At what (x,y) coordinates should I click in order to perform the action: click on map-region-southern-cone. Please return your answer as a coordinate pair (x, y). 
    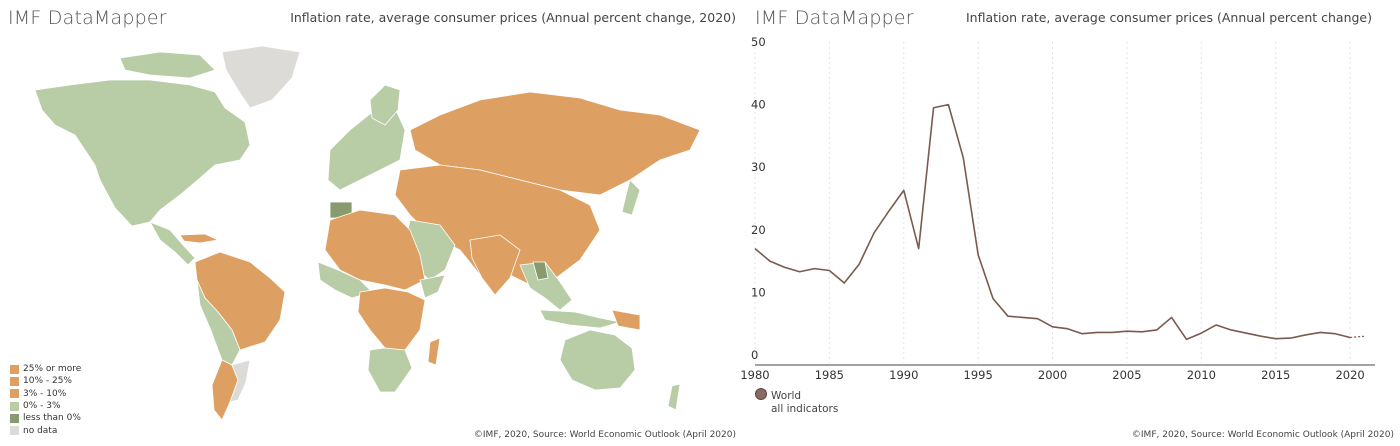
    Looking at the image, I should click on (240, 381).